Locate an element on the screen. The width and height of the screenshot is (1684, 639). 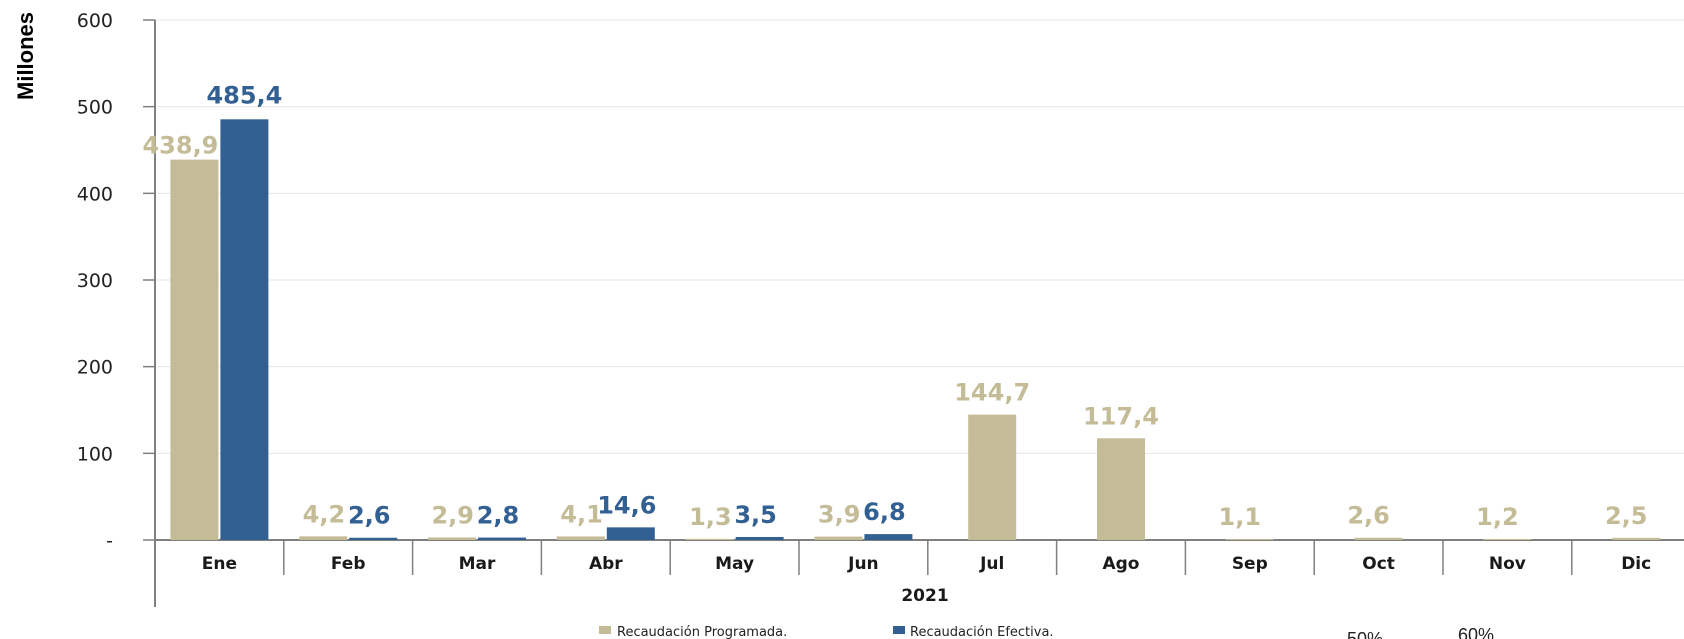
data-label-efectiva: 14,6 is located at coordinates (626, 505).